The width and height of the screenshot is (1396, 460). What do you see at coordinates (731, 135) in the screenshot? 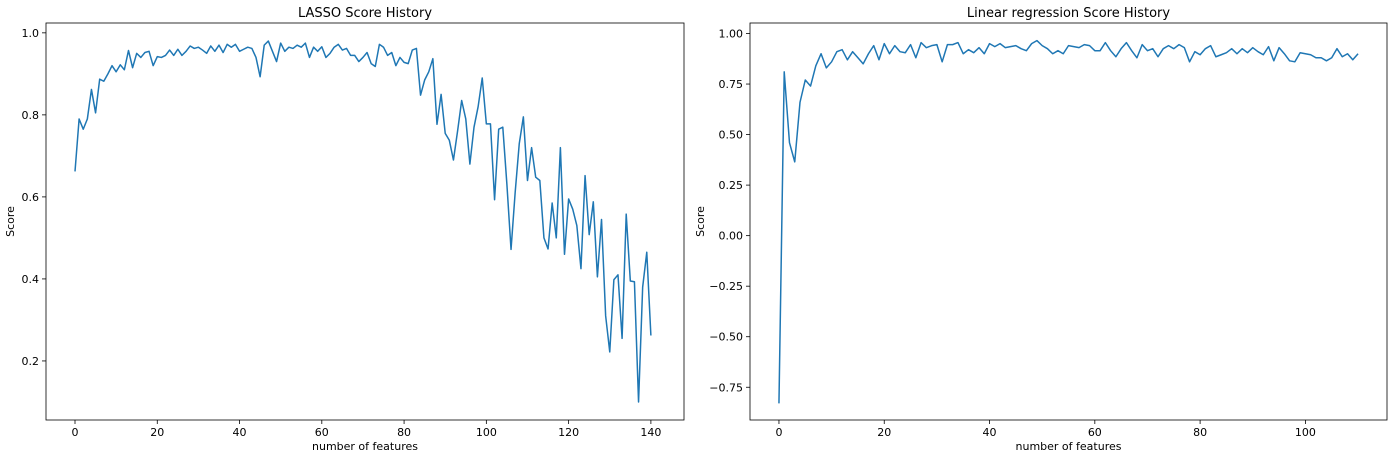
I see `linear-regression-y-tick-label: 0.50` at bounding box center [731, 135].